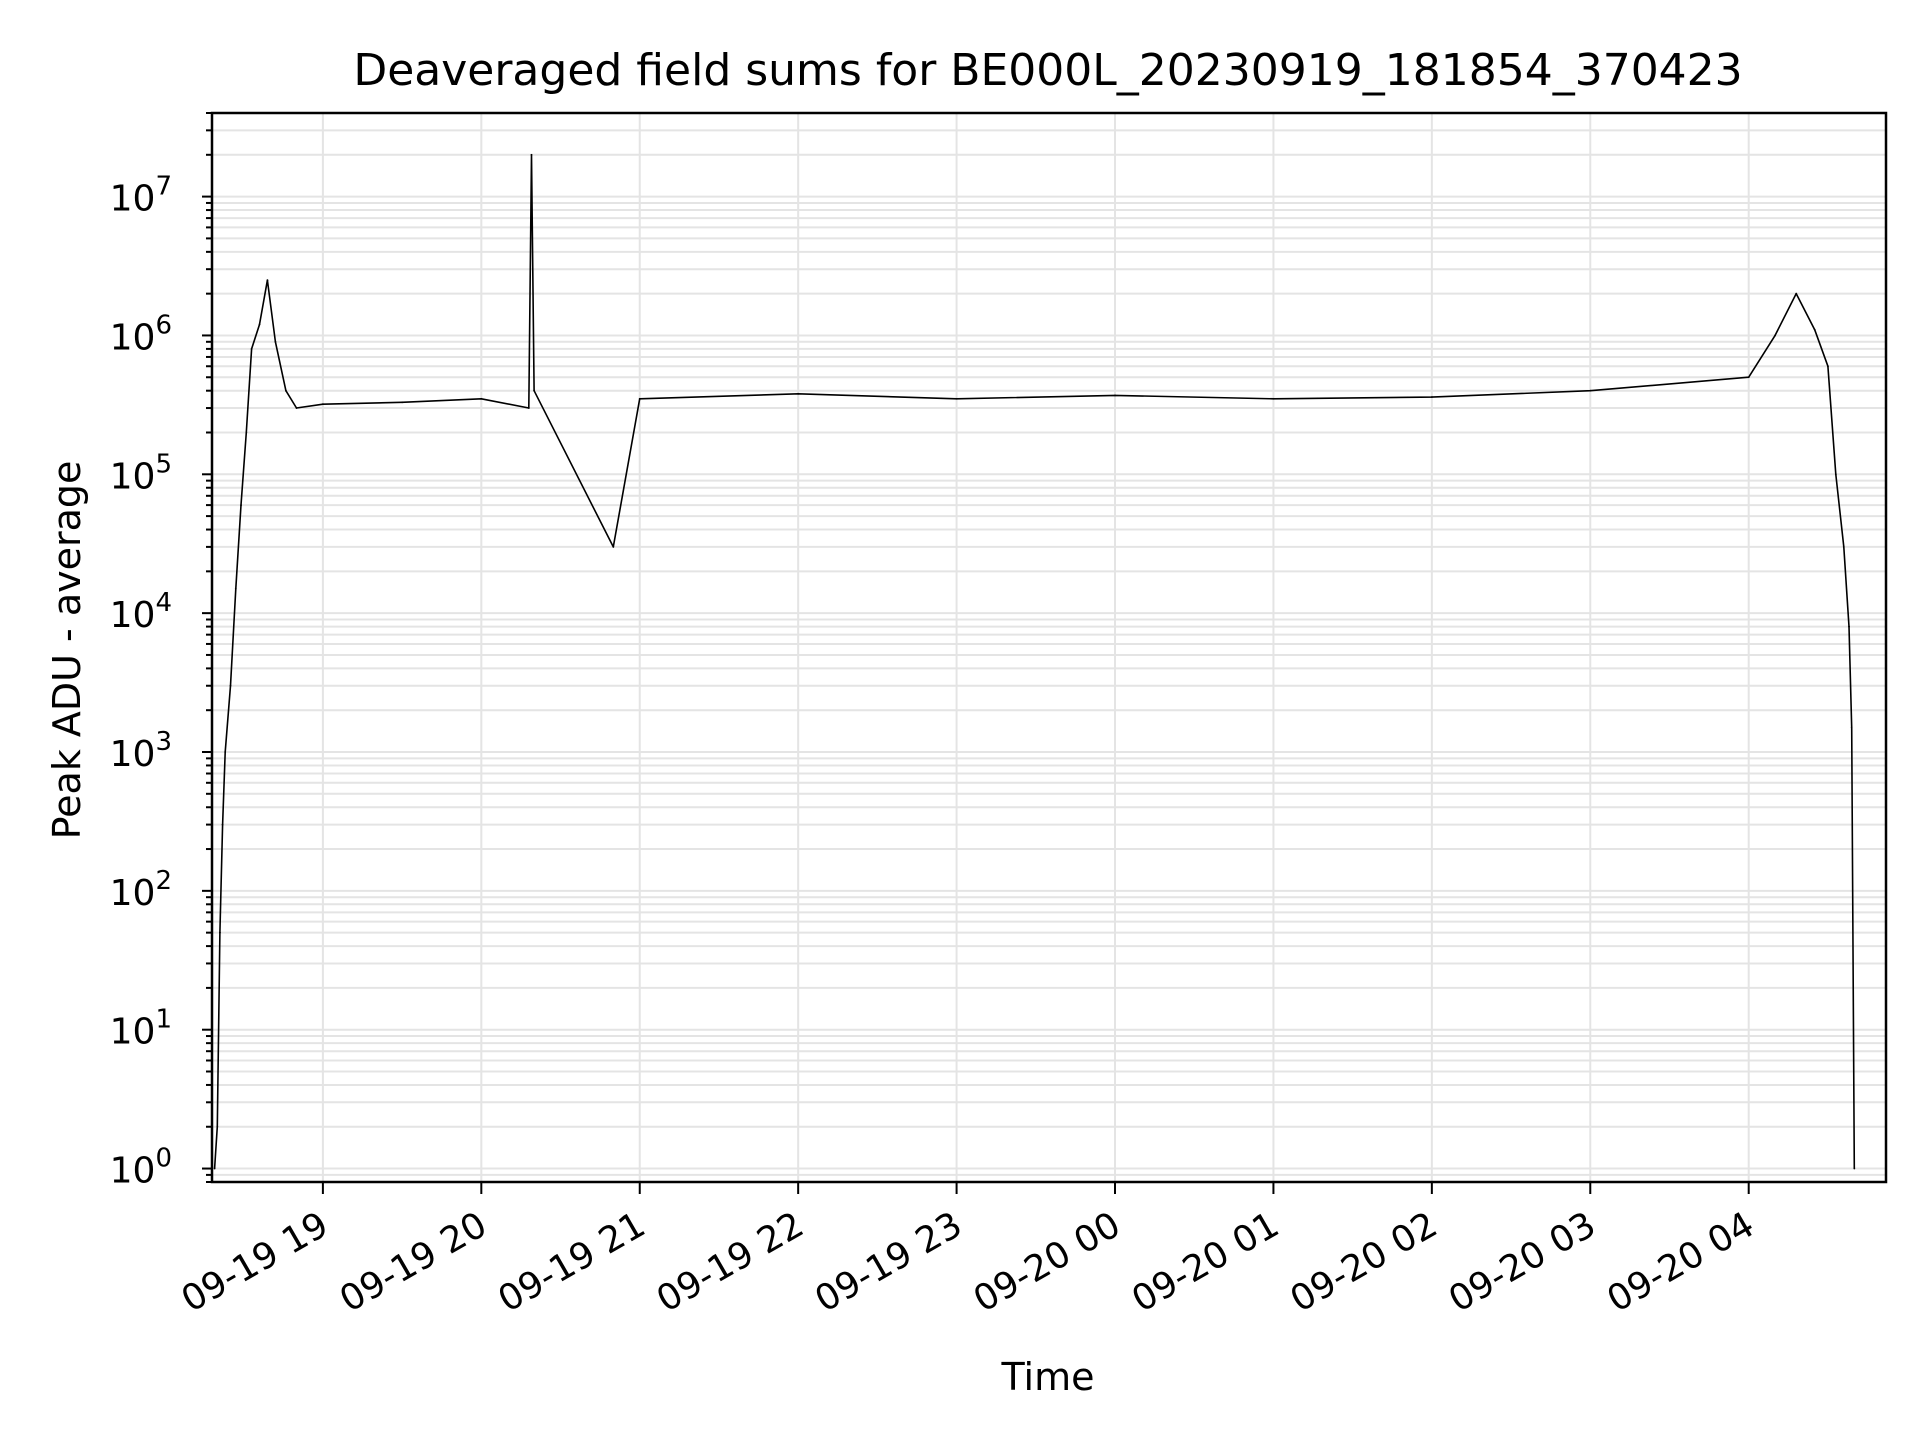 This screenshot has height=1440, width=1920. Describe the element at coordinates (163, 742) in the screenshot. I see `y-tick-exponent: 3` at that location.